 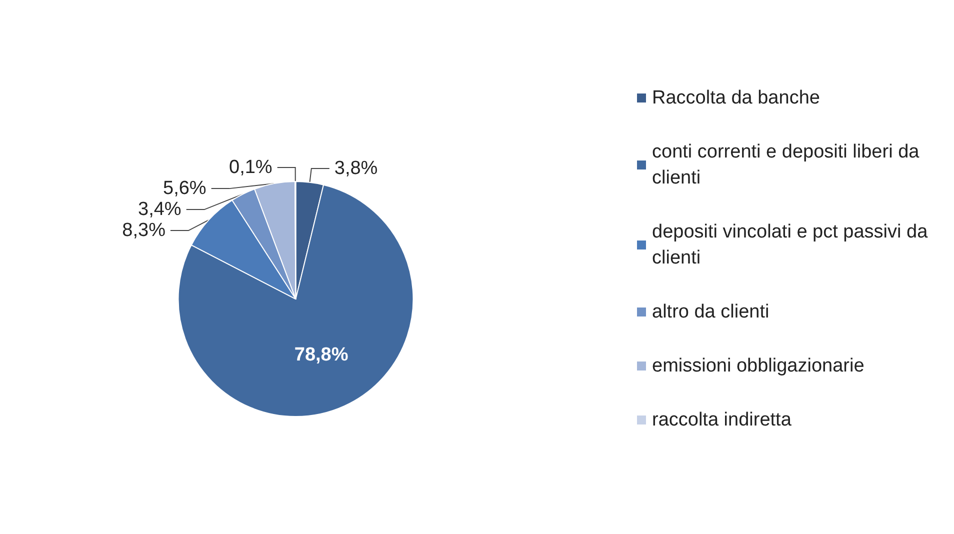 I want to click on data-label: 3,4%, so click(x=160, y=209).